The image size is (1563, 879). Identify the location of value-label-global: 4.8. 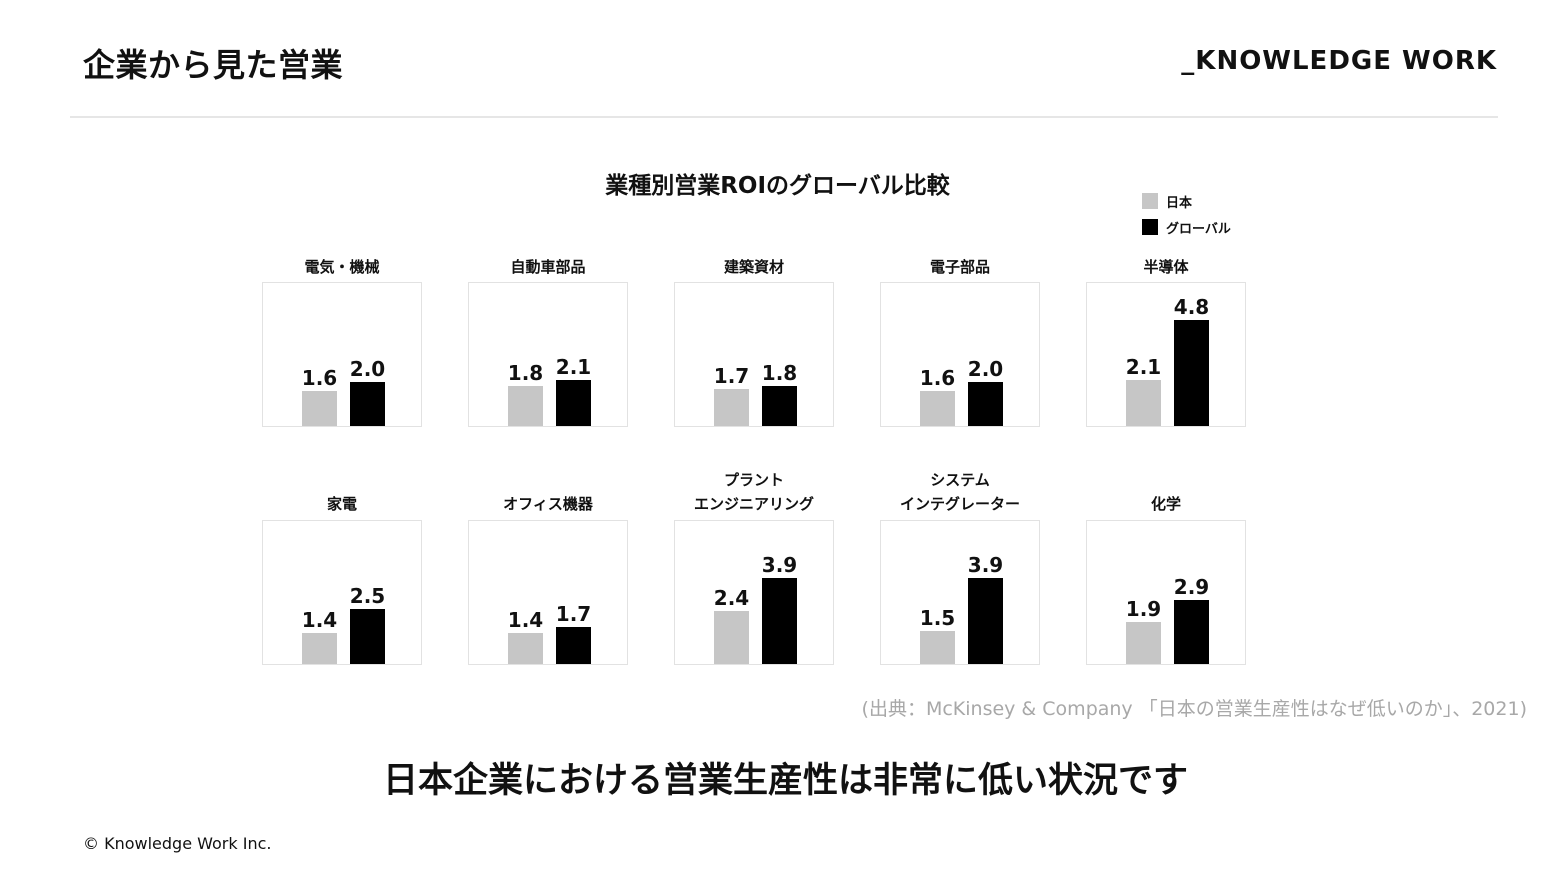
(1191, 307).